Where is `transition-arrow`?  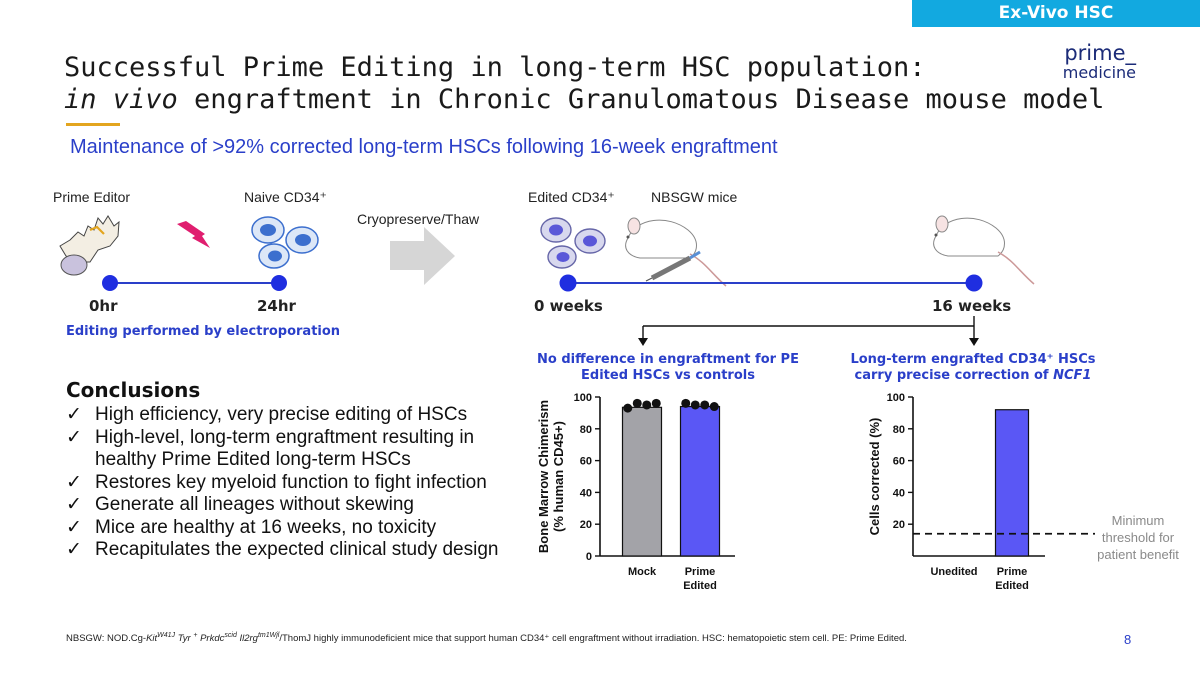 transition-arrow is located at coordinates (422, 256).